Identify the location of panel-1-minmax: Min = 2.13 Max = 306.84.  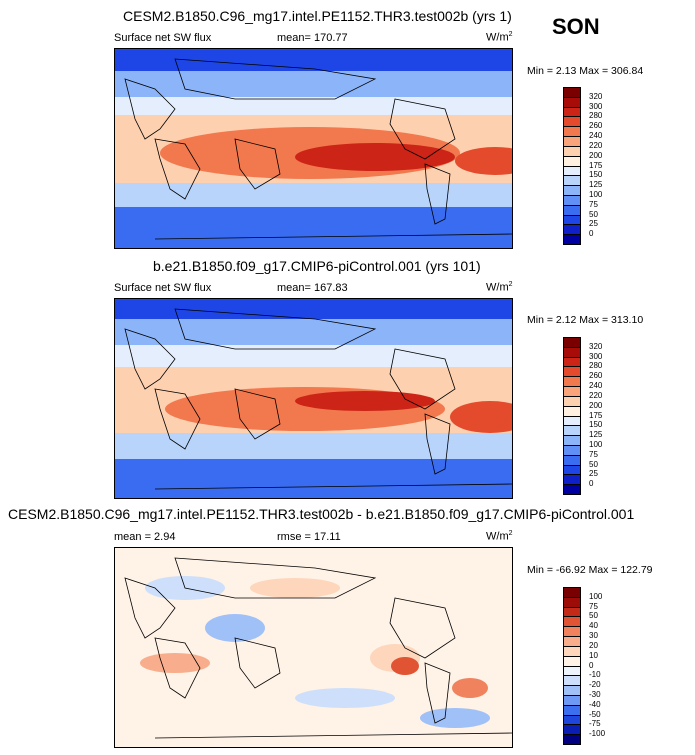
(585, 71).